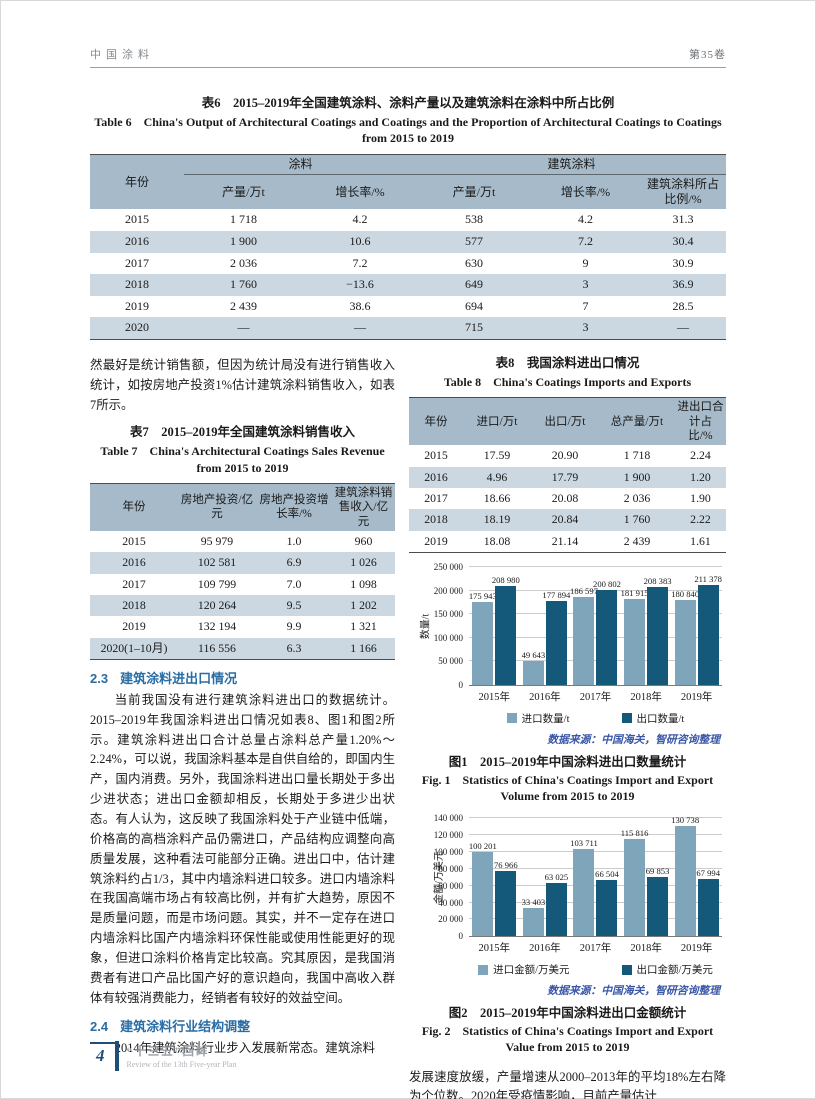 Image resolution: width=816 pixels, height=1099 pixels. Describe the element at coordinates (426, 626) in the screenshot. I see `y-axis-label: 数量/t` at that location.